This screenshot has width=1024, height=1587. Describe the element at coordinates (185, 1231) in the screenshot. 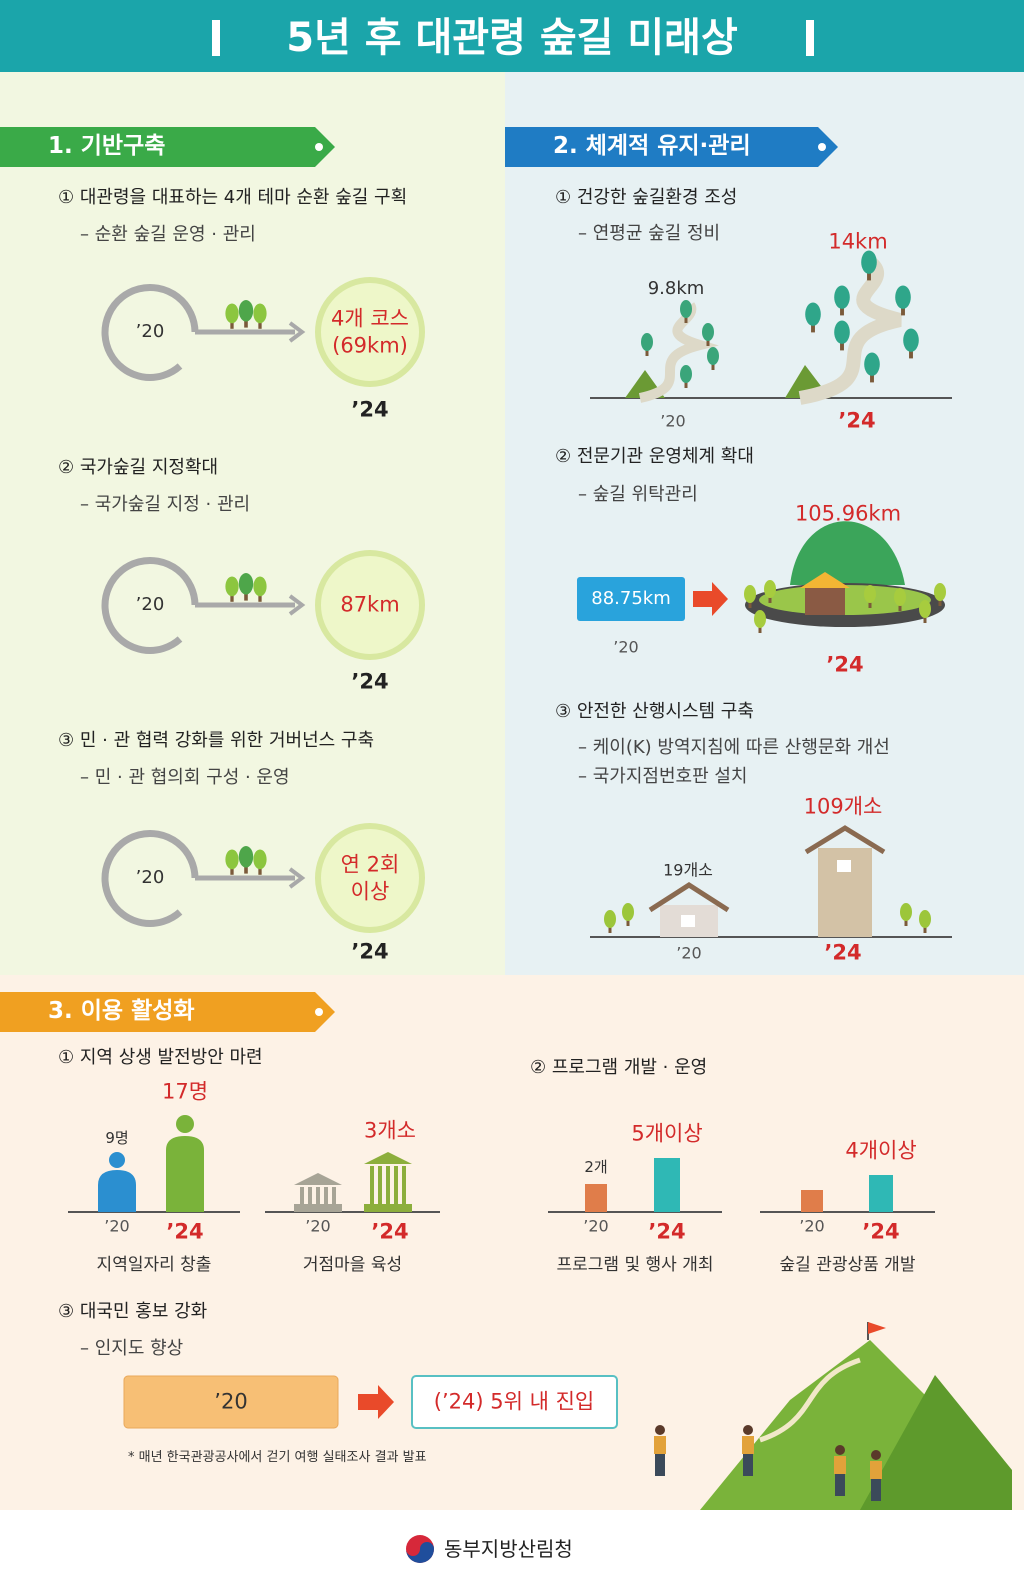

I see `year-after: ’24` at that location.